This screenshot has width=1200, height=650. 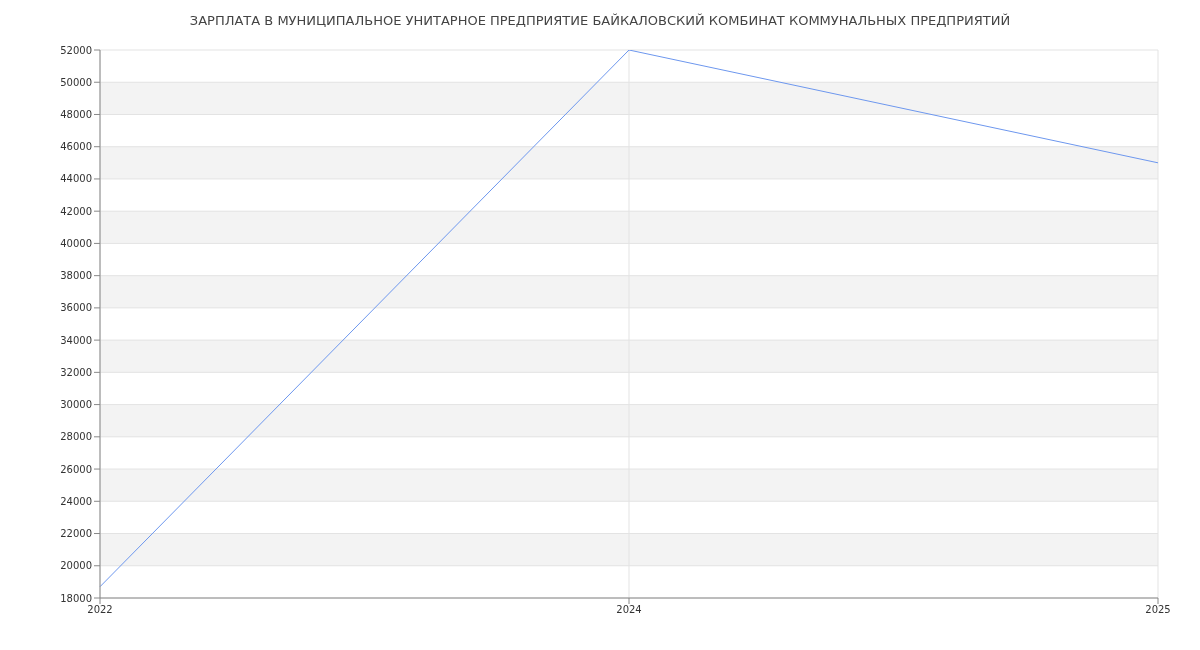 I want to click on y-tick-label: 36000, so click(x=76, y=308).